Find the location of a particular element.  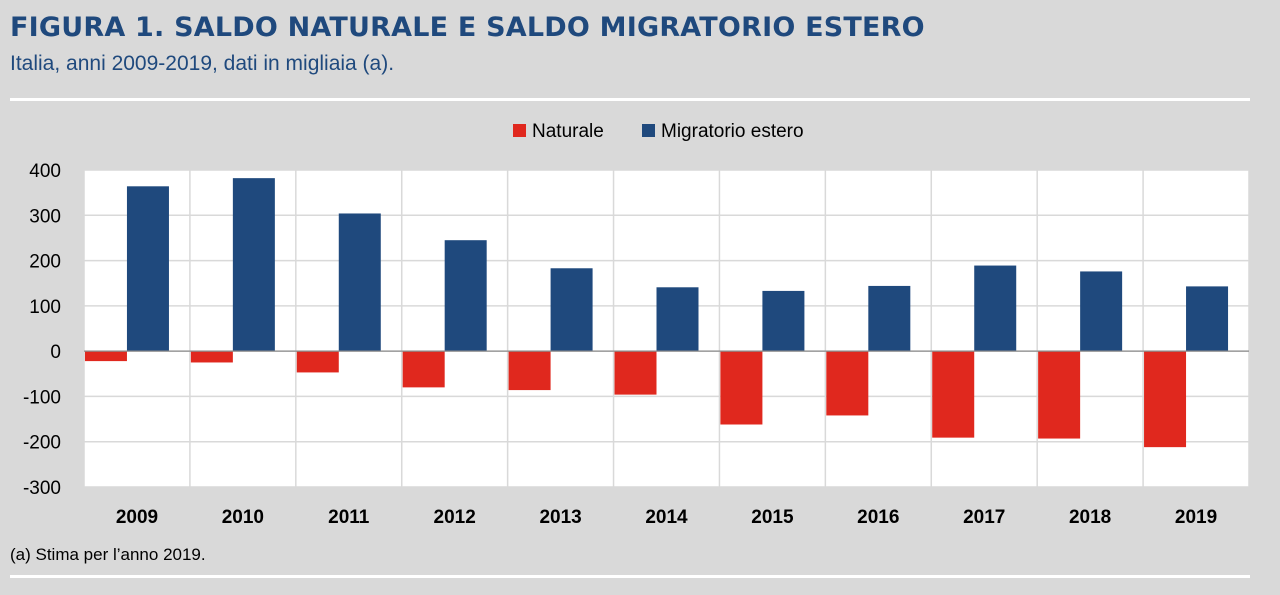

legend-label: Naturale is located at coordinates (568, 131).